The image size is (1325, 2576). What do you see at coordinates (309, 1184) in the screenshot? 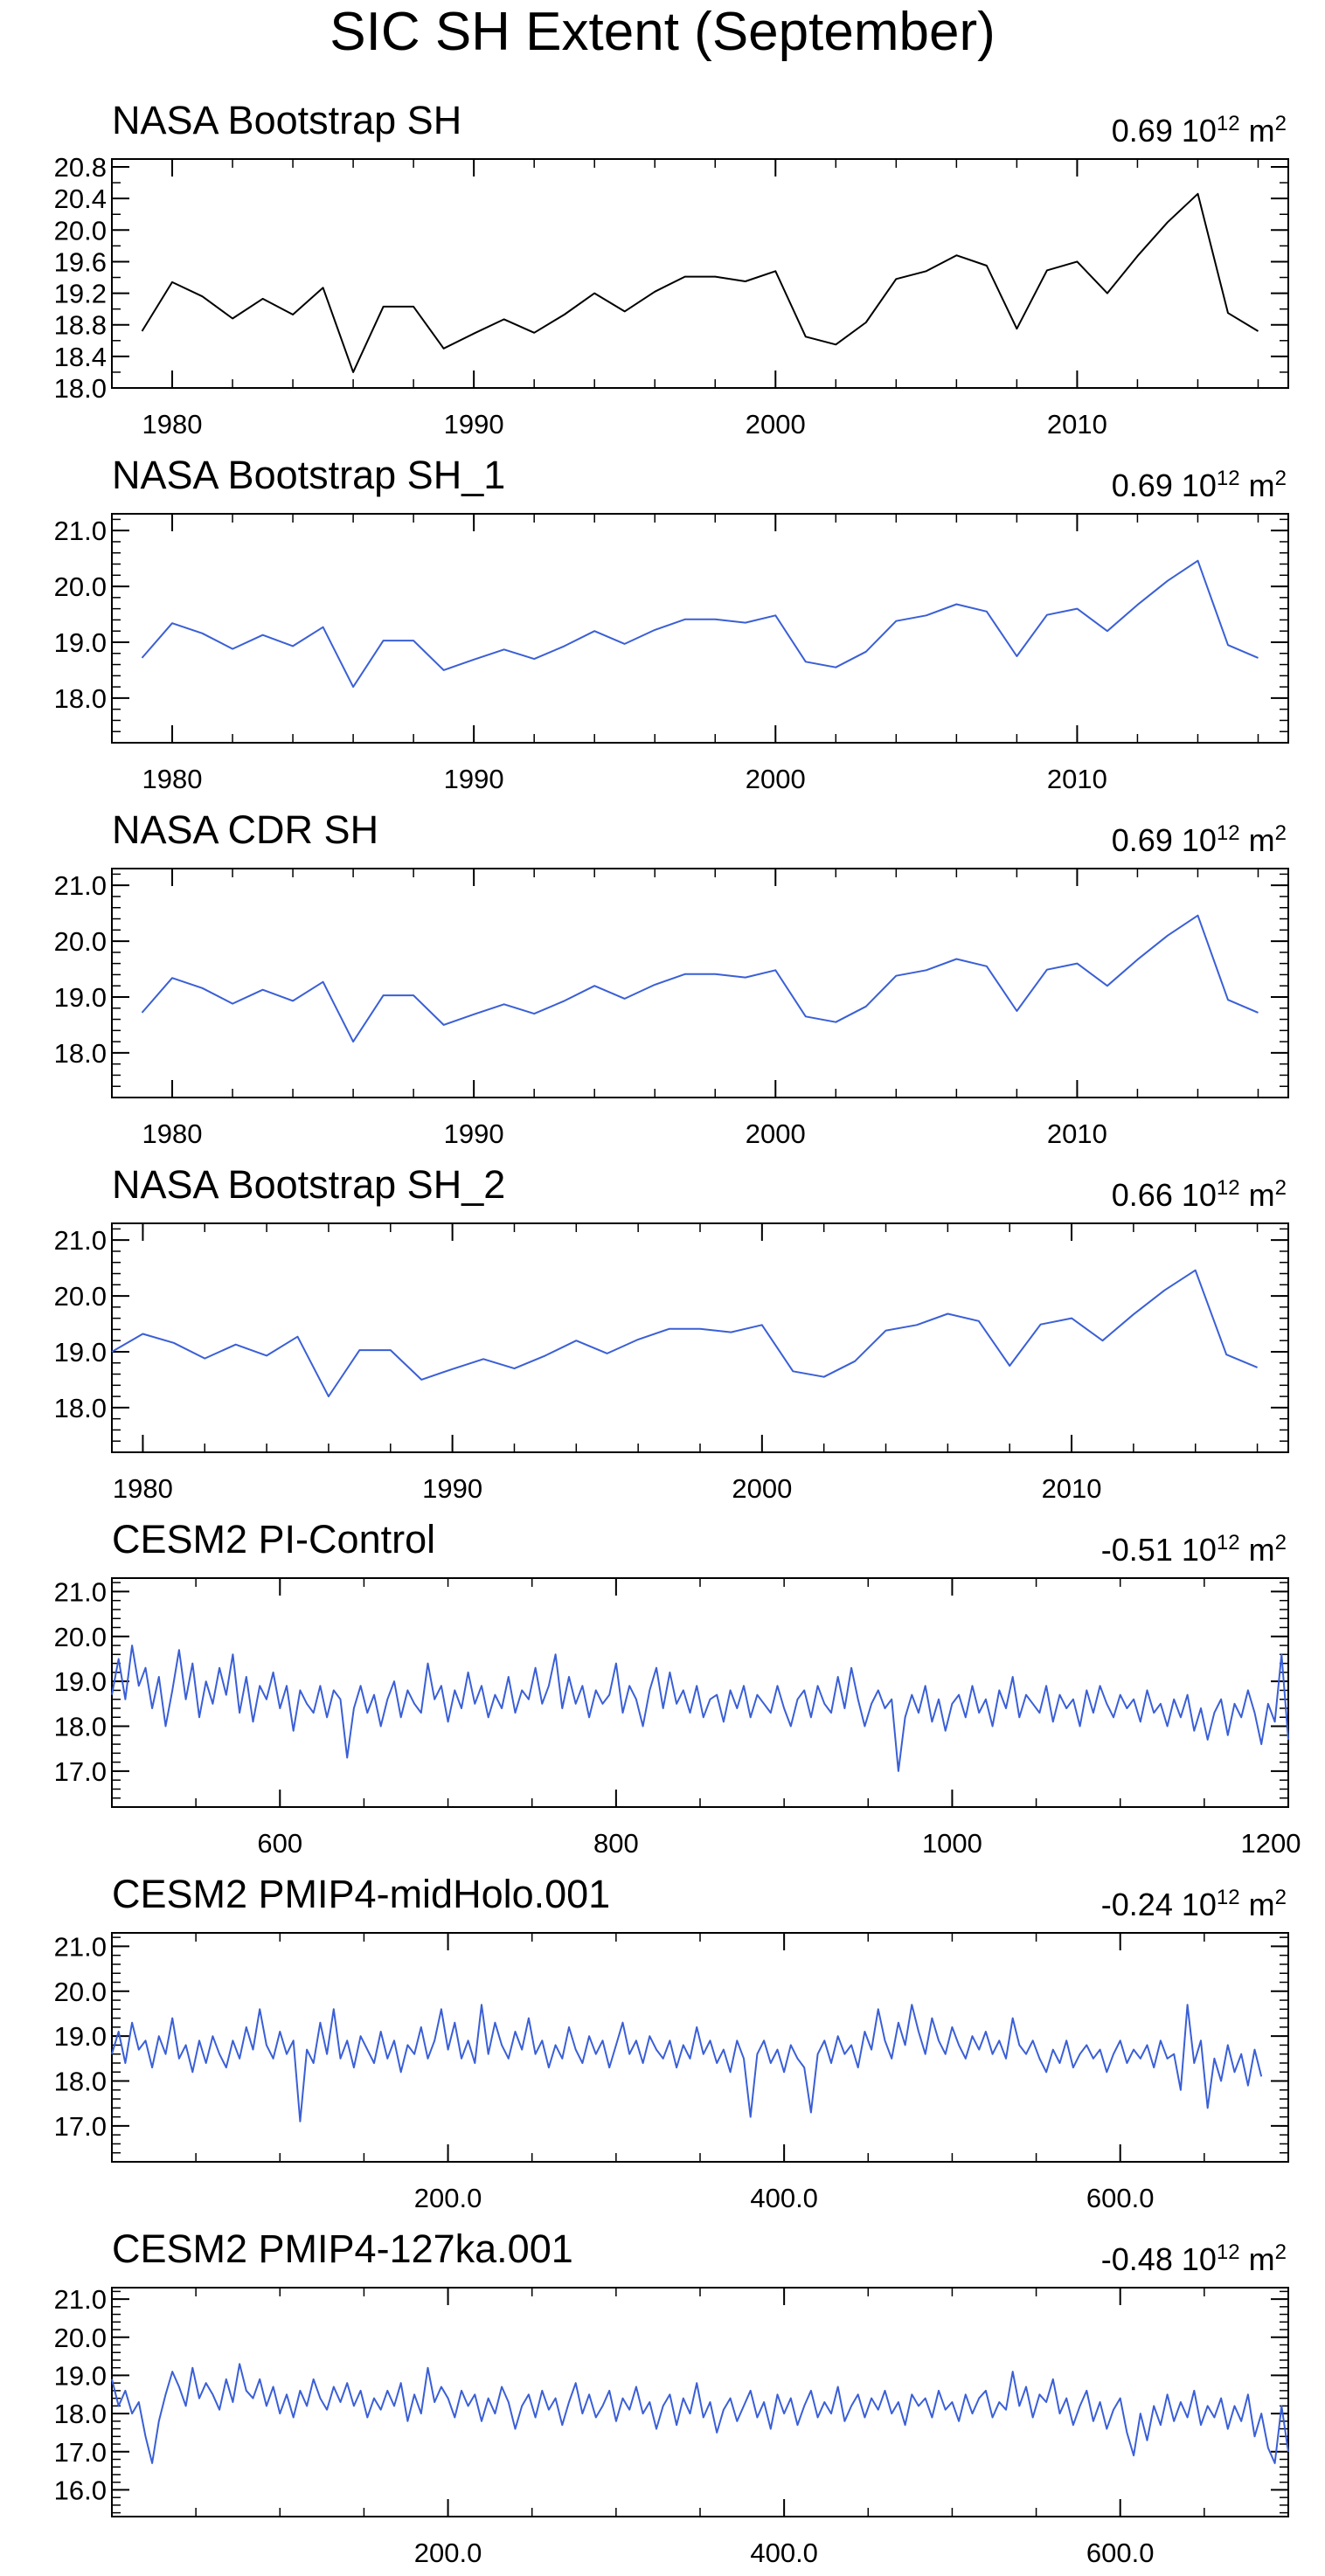
I see `panel-title: NASA Bootstrap SH_2` at bounding box center [309, 1184].